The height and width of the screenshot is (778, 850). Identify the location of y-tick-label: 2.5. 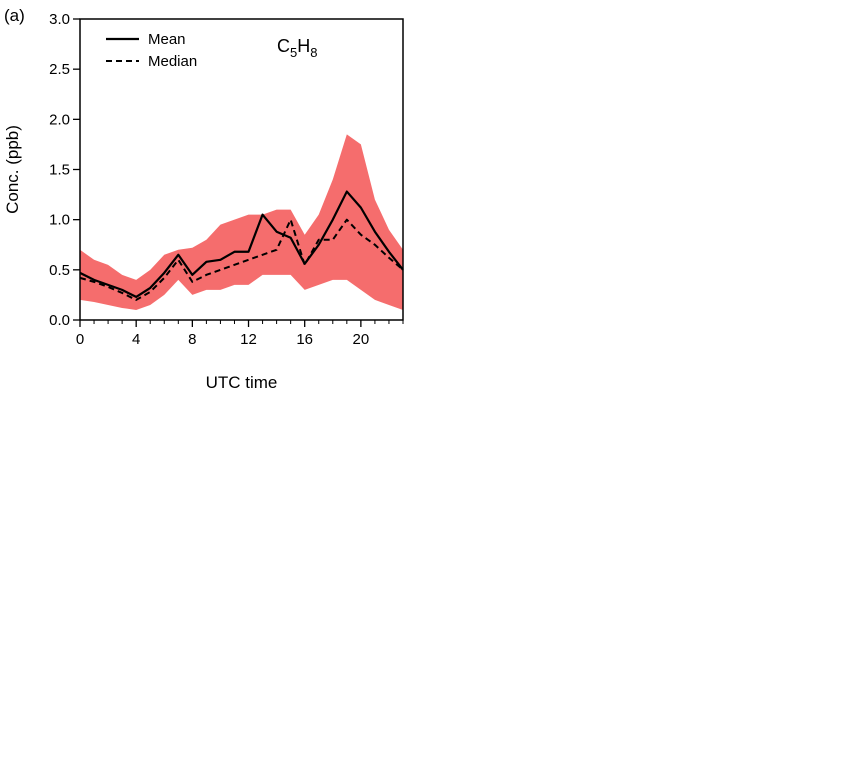
(59, 69).